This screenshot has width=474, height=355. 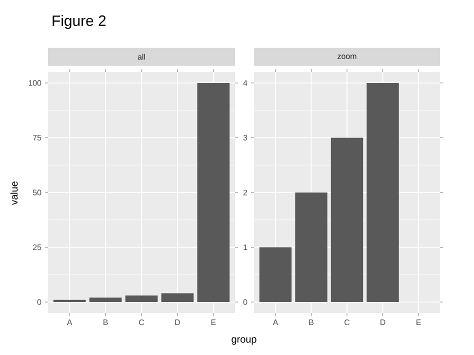 What do you see at coordinates (244, 341) in the screenshot?
I see `x-axis-title: group` at bounding box center [244, 341].